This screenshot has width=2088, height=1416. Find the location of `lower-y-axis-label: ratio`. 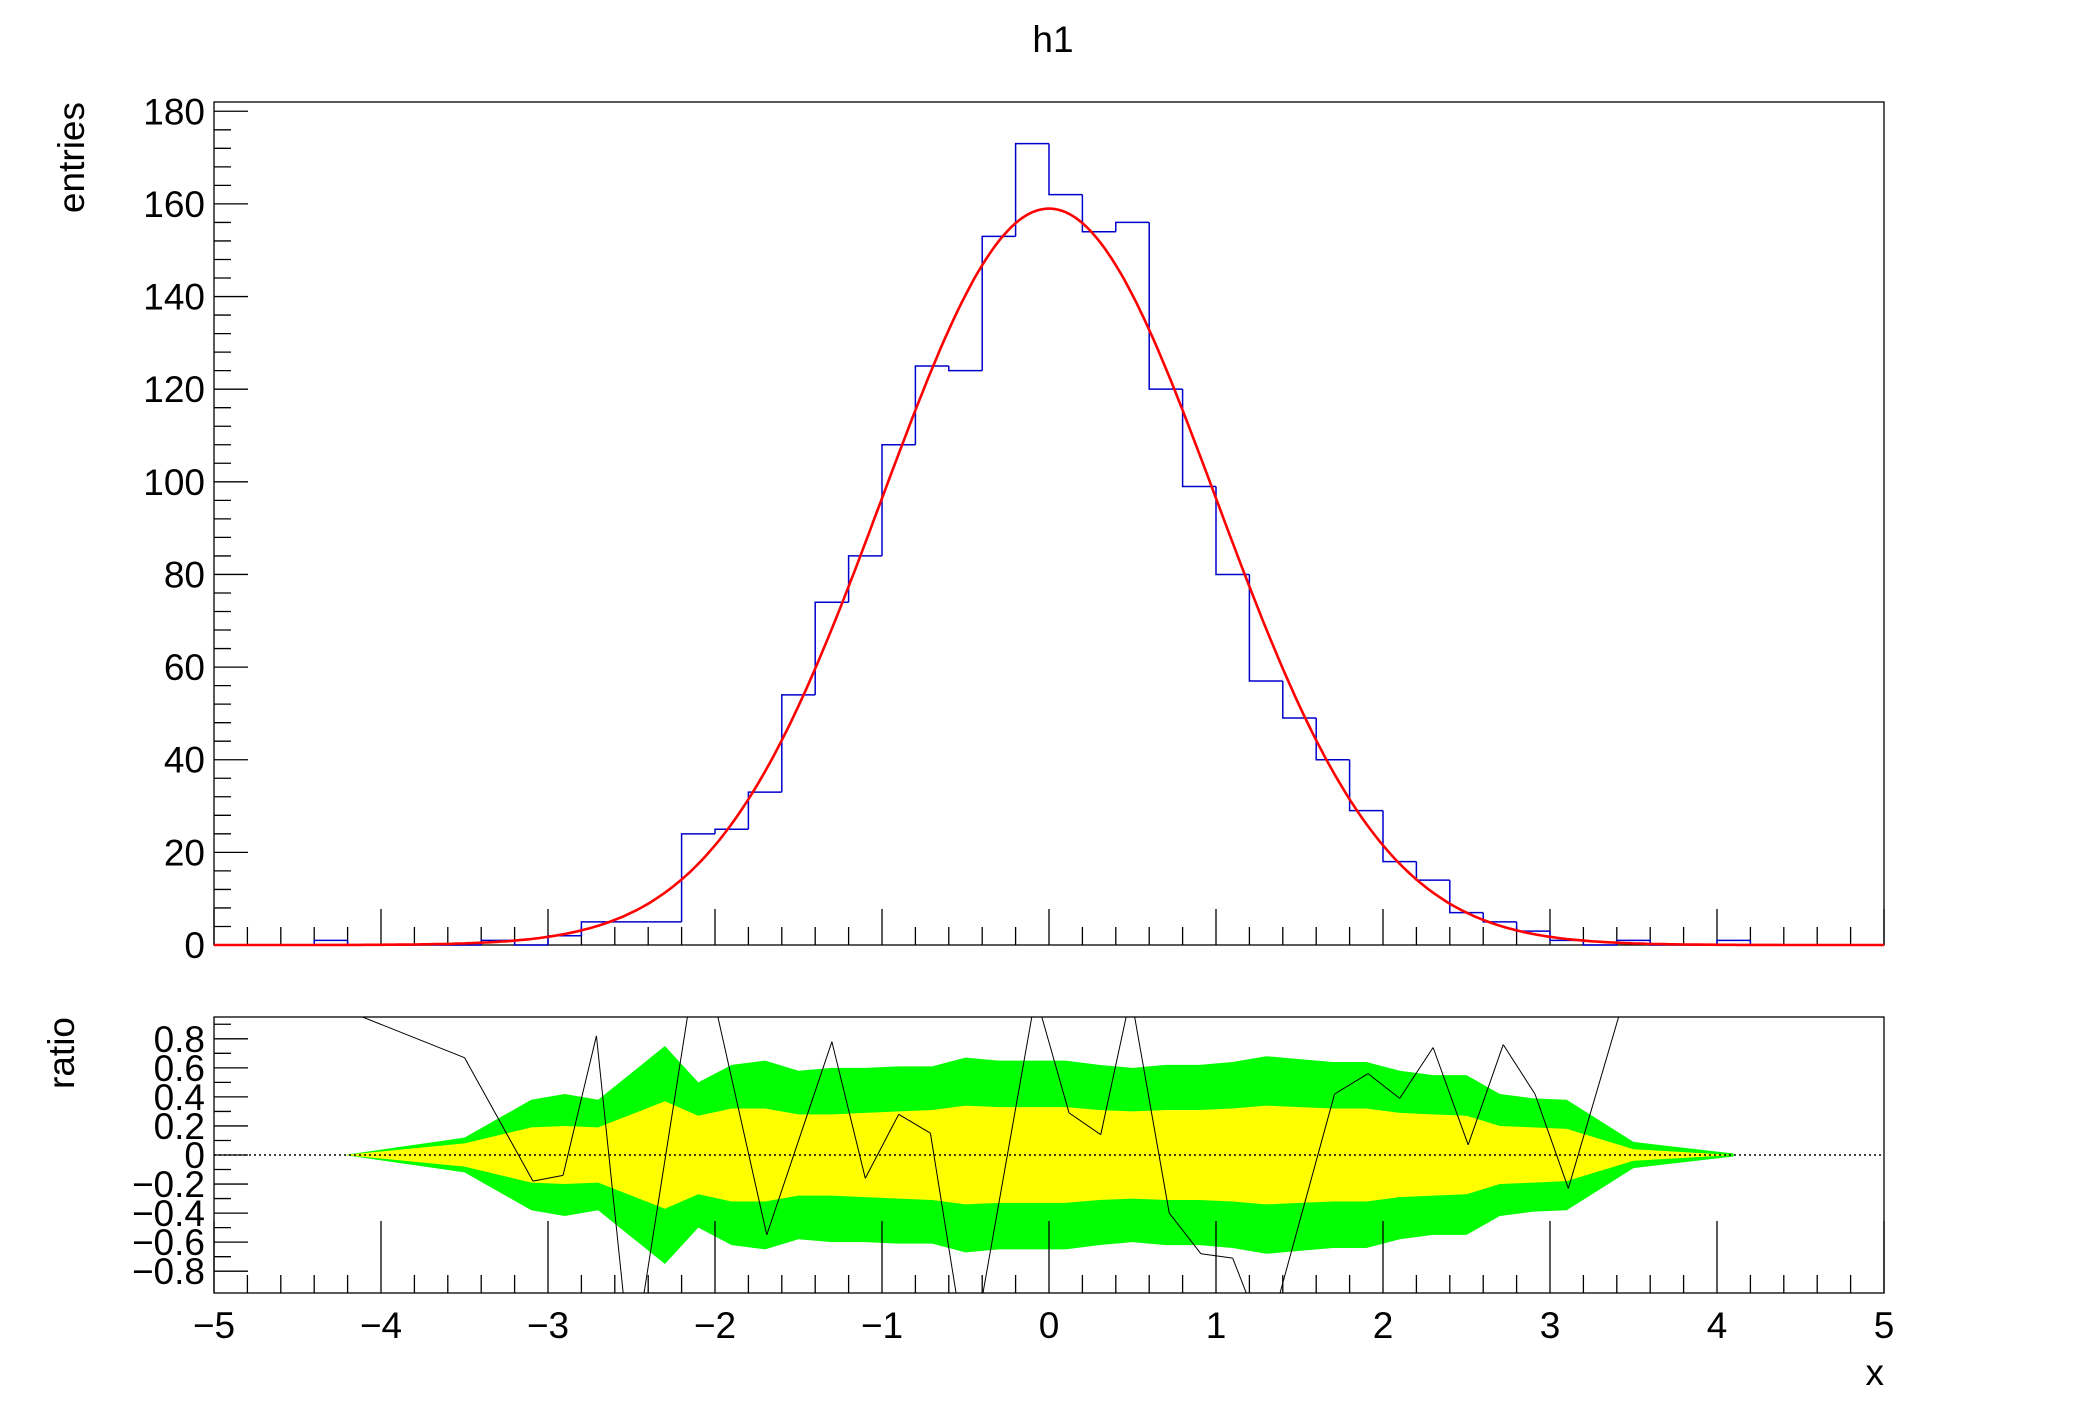

lower-y-axis-label: ratio is located at coordinates (61, 1053).